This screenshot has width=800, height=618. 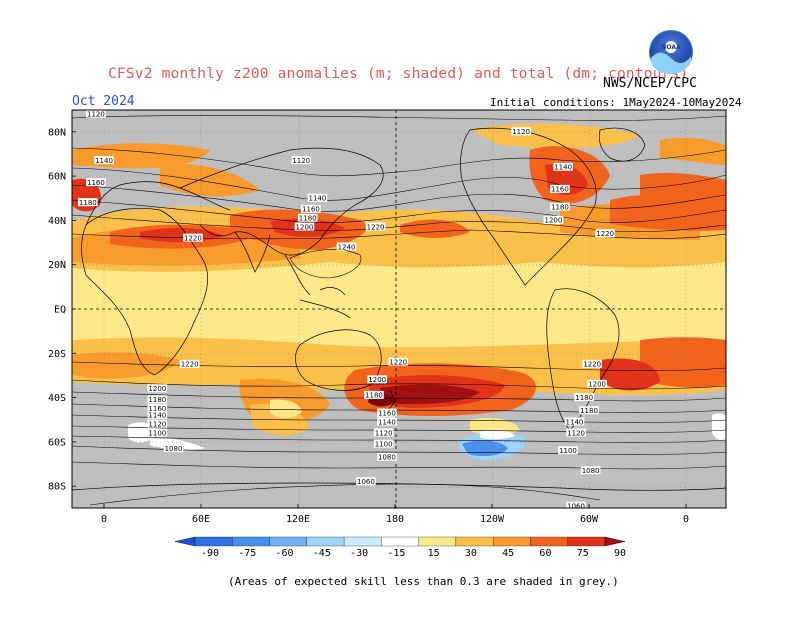 I want to click on initial-conditions: Initial conditions: 1May2024-10May2024, so click(x=616, y=102).